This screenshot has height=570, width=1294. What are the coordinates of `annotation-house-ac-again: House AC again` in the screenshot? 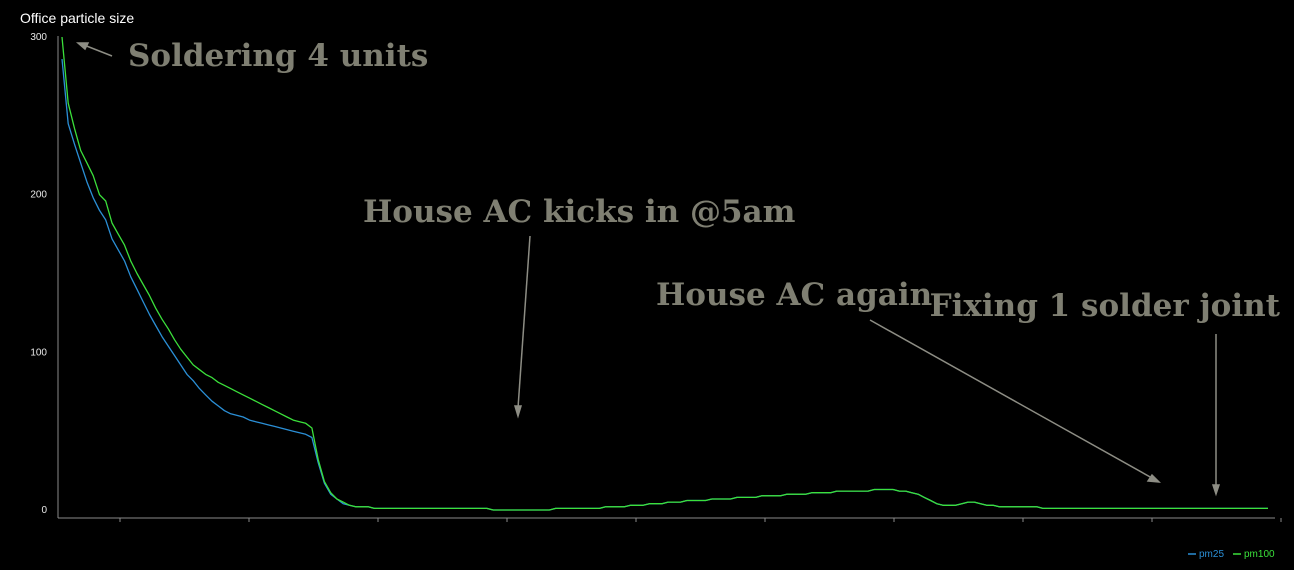 It's located at (794, 295).